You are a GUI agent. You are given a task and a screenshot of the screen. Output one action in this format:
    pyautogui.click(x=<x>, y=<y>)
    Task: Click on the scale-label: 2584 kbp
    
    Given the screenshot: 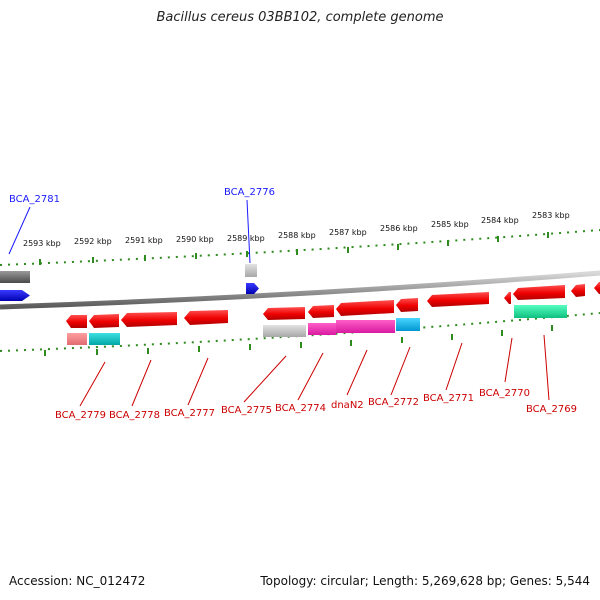 What is the action you would take?
    pyautogui.click(x=500, y=220)
    